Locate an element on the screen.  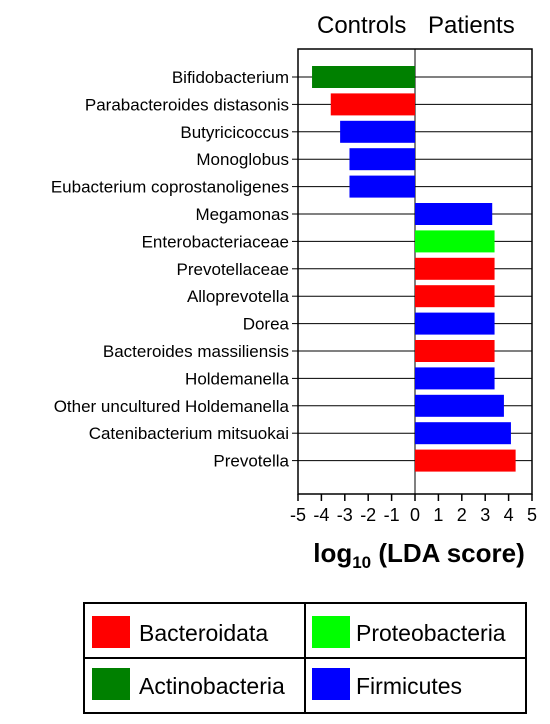
category-label-eubacterium-coprostanoligenes: Eubacterium coprostanoligenes is located at coordinates (170, 187).